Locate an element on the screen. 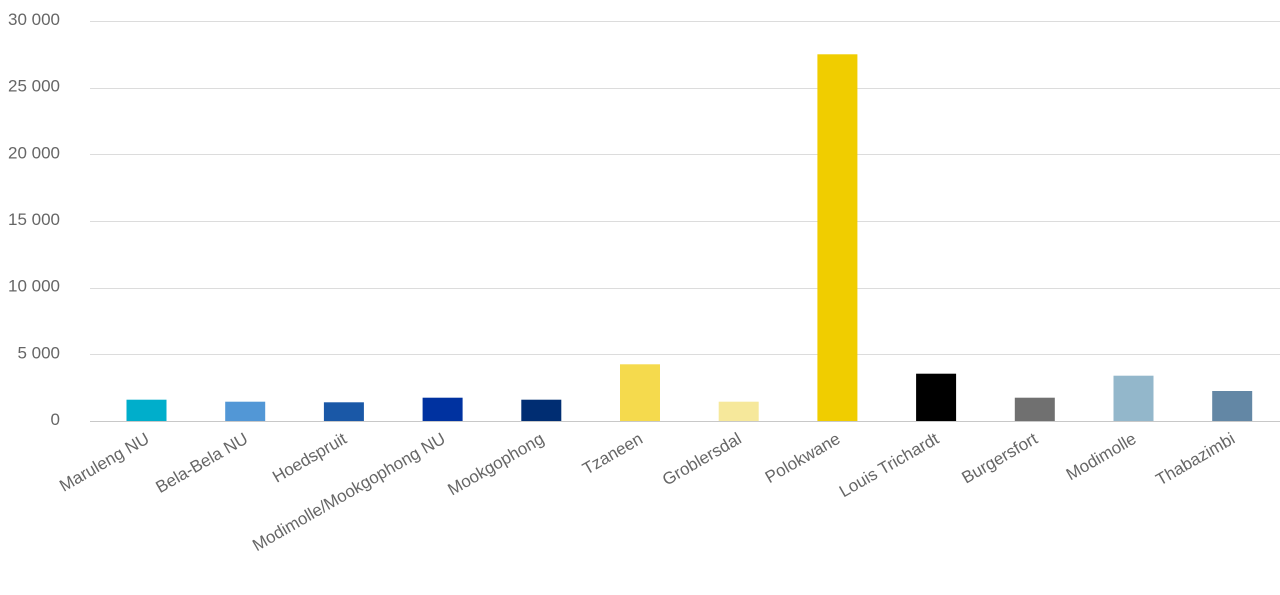 The image size is (1280, 595). y-tick-label: 0 is located at coordinates (55, 419).